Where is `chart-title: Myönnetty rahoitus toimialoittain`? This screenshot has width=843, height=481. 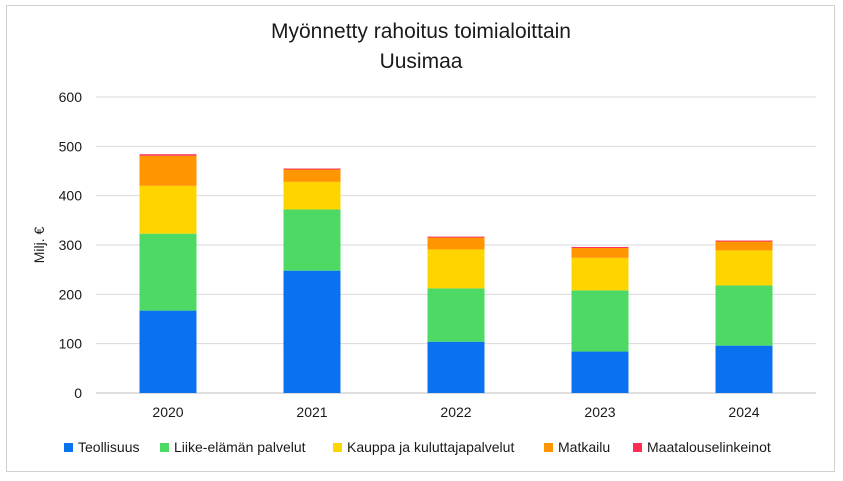
chart-title: Myönnetty rahoitus toimialoittain is located at coordinates (421, 31).